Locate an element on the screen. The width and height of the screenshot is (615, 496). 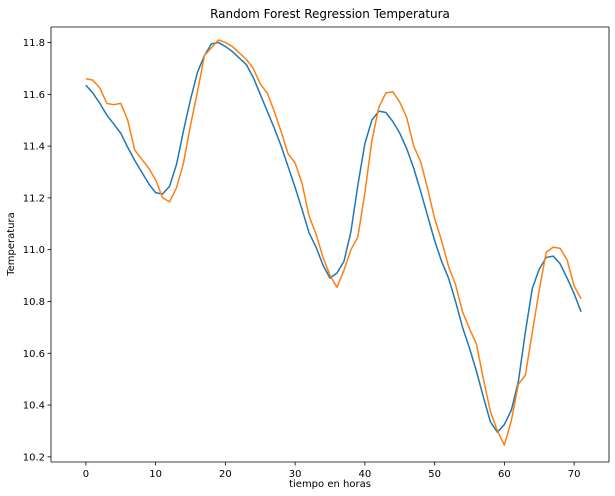
y-tick-label: 11.6 is located at coordinates (34, 95).